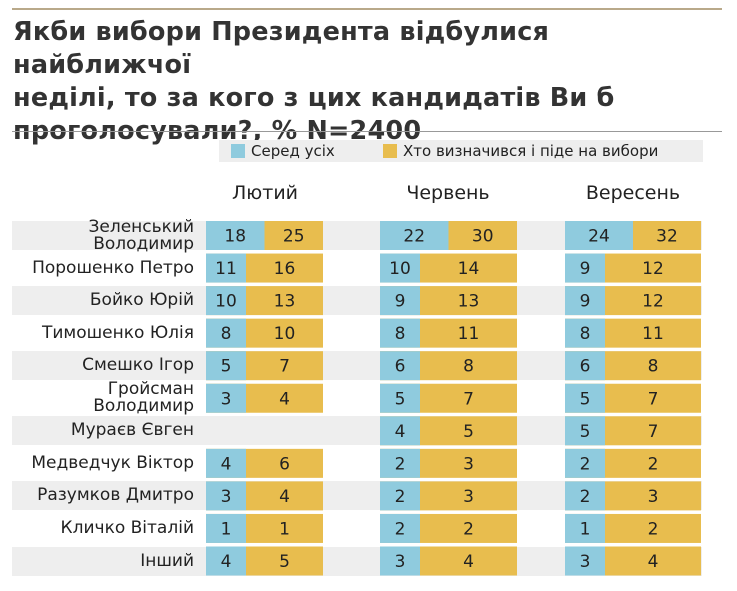 The height and width of the screenshot is (591, 737). What do you see at coordinates (112, 462) in the screenshot?
I see `candidate-name: Медведчук Віктор` at bounding box center [112, 462].